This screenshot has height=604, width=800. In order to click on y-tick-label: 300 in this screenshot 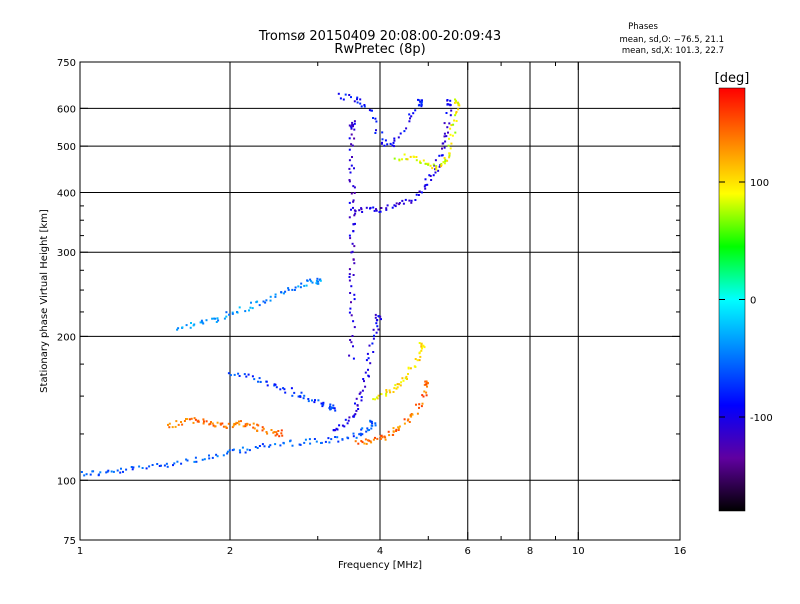, I will do `click(66, 253)`.